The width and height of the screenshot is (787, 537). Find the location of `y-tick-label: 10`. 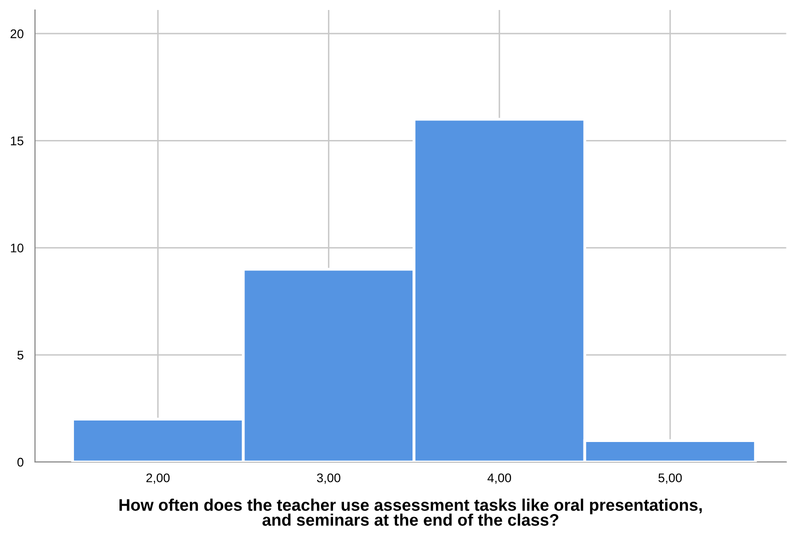

y-tick-label: 10 is located at coordinates (17, 248).